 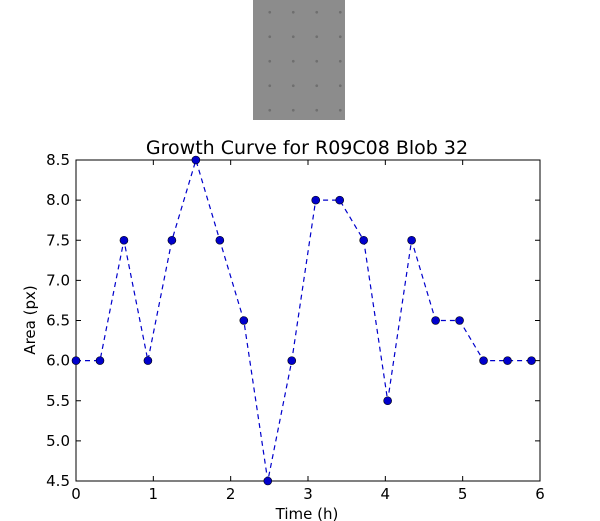 What do you see at coordinates (386, 494) in the screenshot?
I see `x-tick-label: 4` at bounding box center [386, 494].